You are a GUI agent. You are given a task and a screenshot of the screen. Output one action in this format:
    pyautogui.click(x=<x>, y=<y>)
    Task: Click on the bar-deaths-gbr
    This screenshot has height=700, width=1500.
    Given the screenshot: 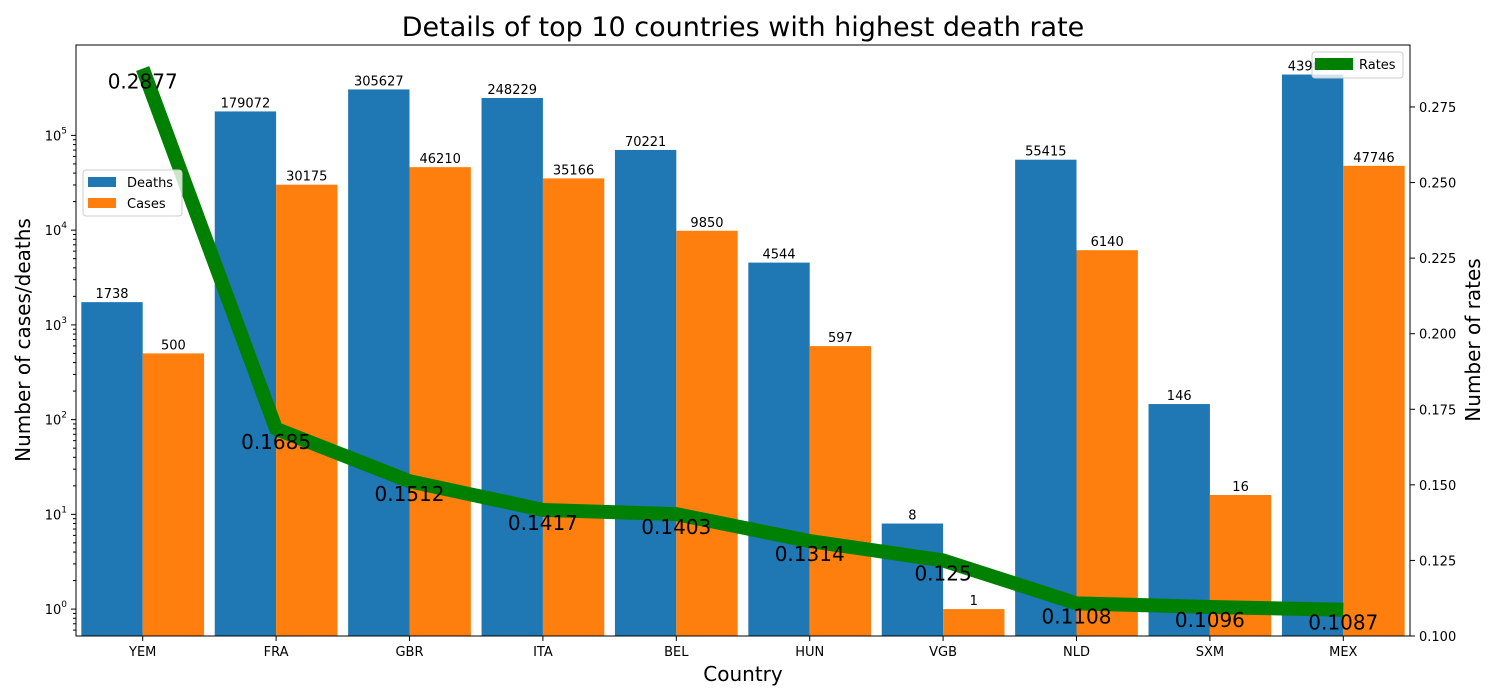 What is the action you would take?
    pyautogui.click(x=379, y=362)
    